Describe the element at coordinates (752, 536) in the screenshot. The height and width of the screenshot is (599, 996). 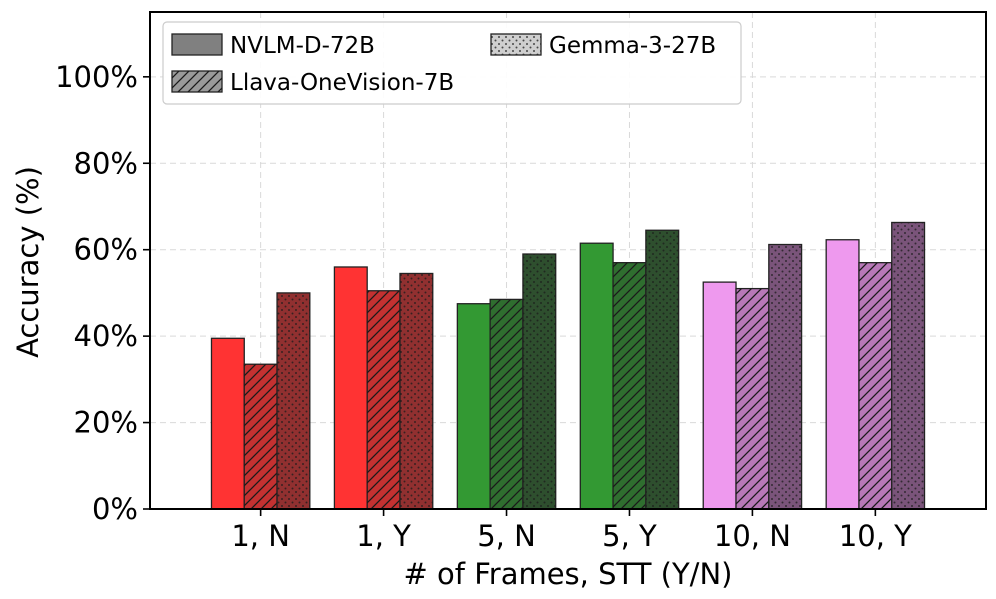
I see `x-tick-label: 10, N` at that location.